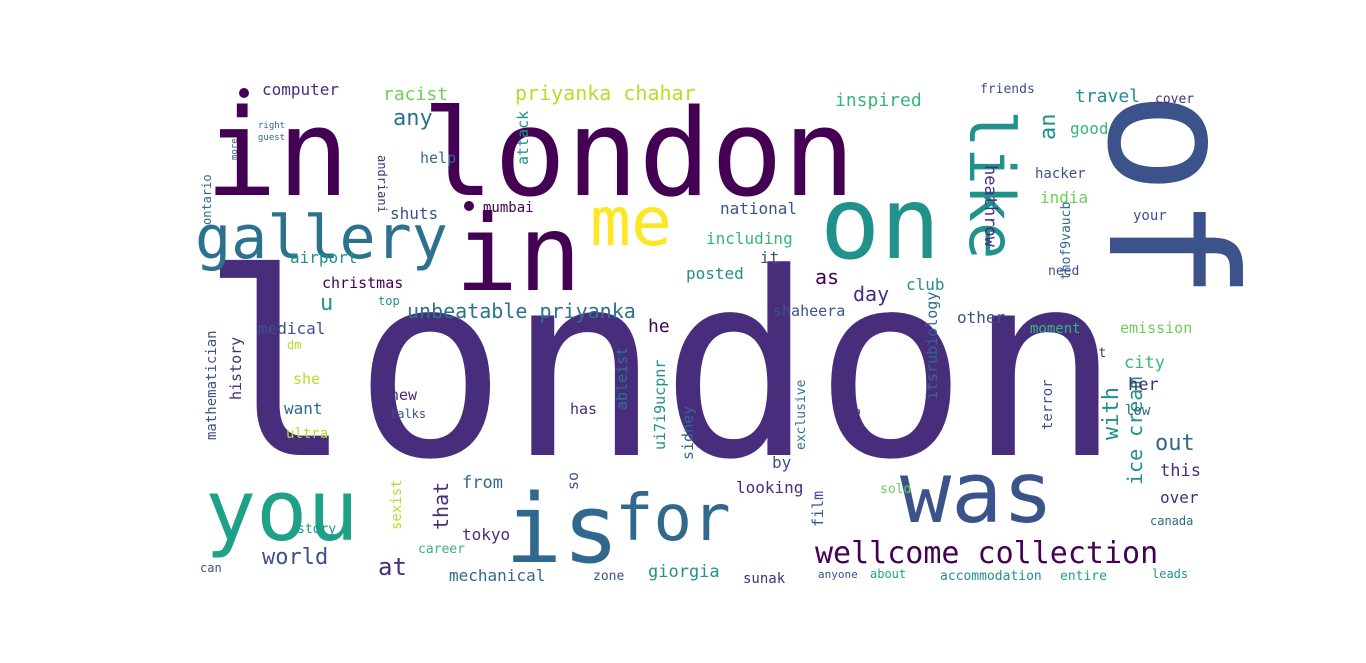  What do you see at coordinates (1170, 574) in the screenshot?
I see `word-leads: leads` at bounding box center [1170, 574].